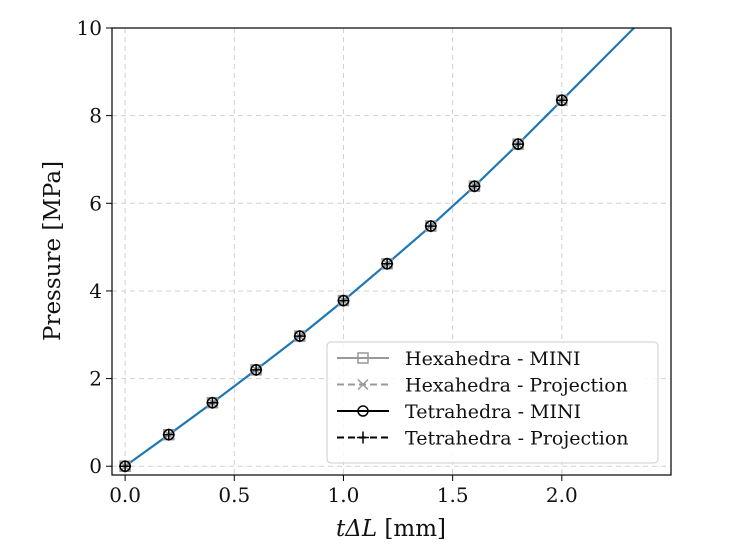 Image resolution: width=747 pixels, height=560 pixels. Describe the element at coordinates (89, 28) in the screenshot. I see `y-tick-label: 10` at that location.